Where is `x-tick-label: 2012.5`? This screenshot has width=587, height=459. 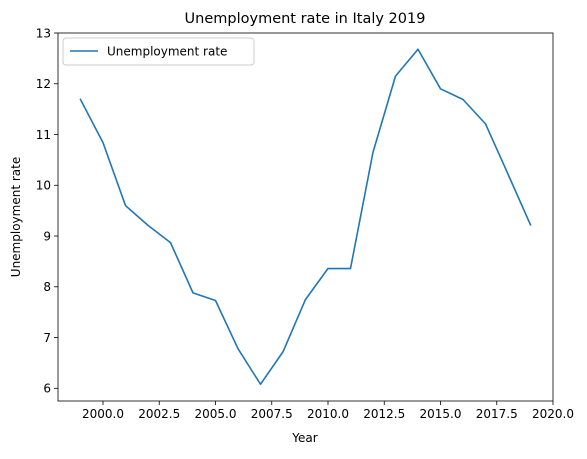 x-tick-label: 2012.5 is located at coordinates (384, 414).